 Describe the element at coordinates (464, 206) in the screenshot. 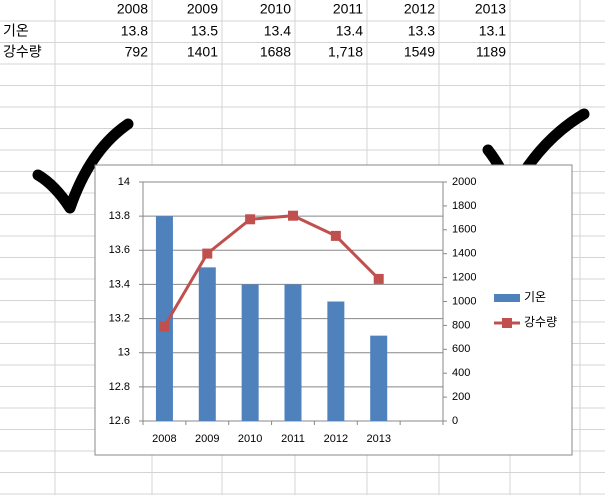

I see `y2-tick-label: 1800` at that location.